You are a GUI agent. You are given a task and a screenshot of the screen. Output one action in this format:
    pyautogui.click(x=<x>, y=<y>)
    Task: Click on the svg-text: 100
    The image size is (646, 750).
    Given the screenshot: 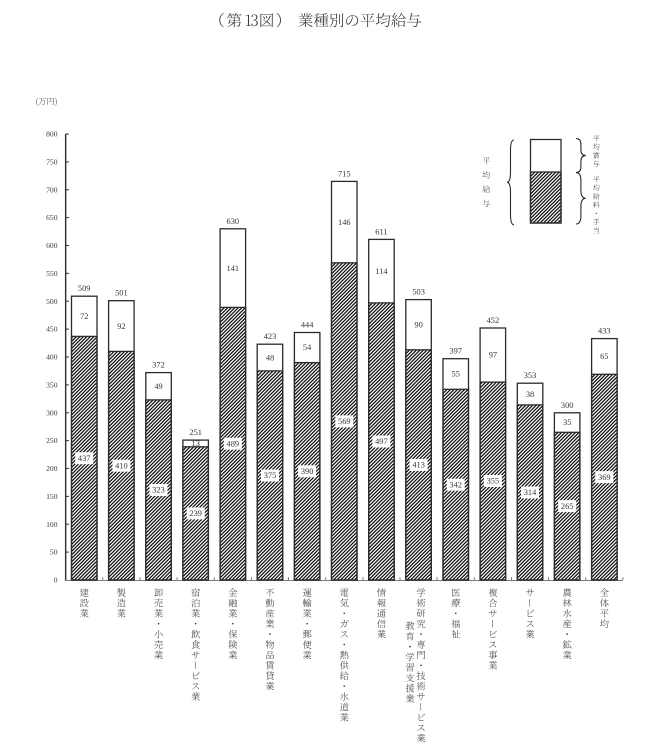 What is the action you would take?
    pyautogui.click(x=52, y=524)
    